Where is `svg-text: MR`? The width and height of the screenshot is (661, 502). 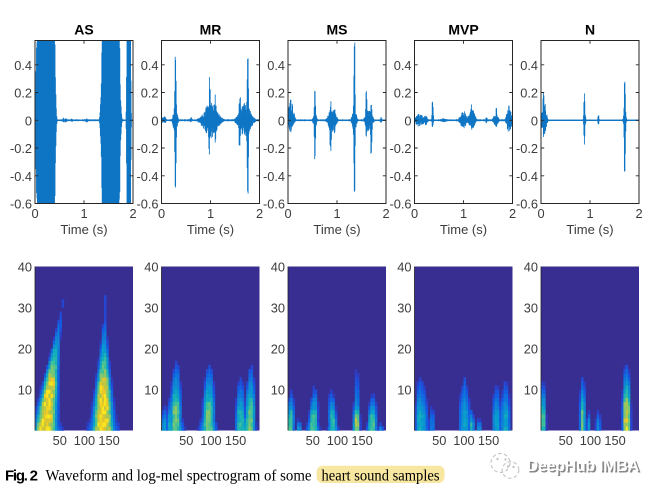 svg-text: MR is located at coordinates (211, 30).